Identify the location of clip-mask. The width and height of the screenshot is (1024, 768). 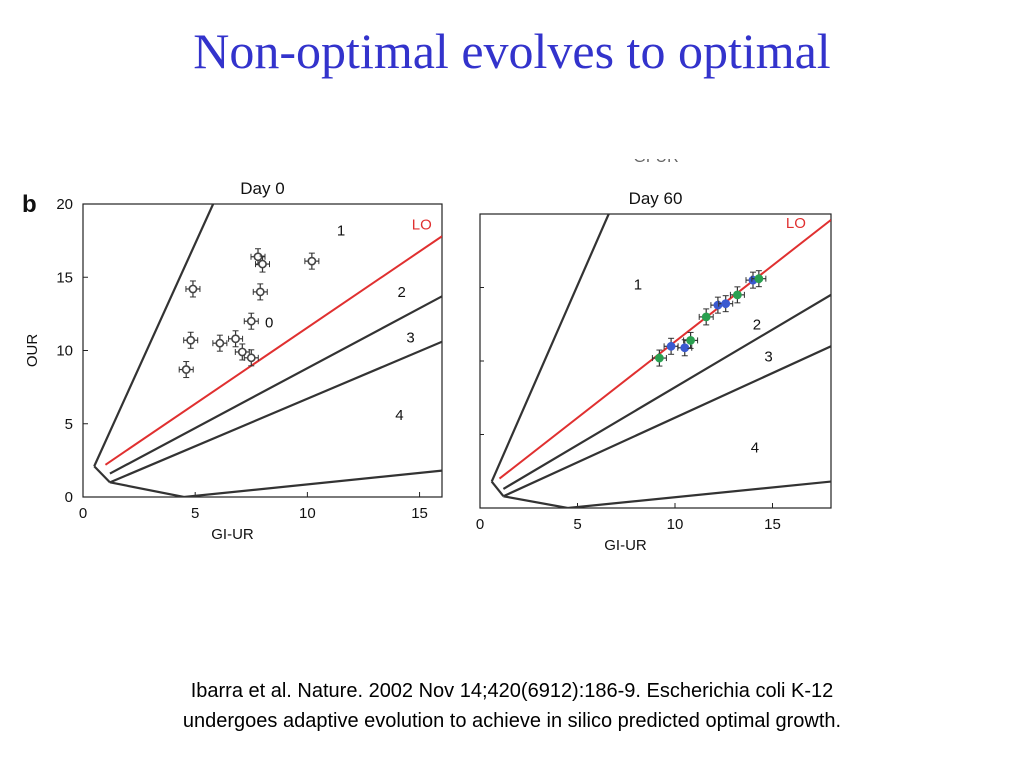
(660, 152).